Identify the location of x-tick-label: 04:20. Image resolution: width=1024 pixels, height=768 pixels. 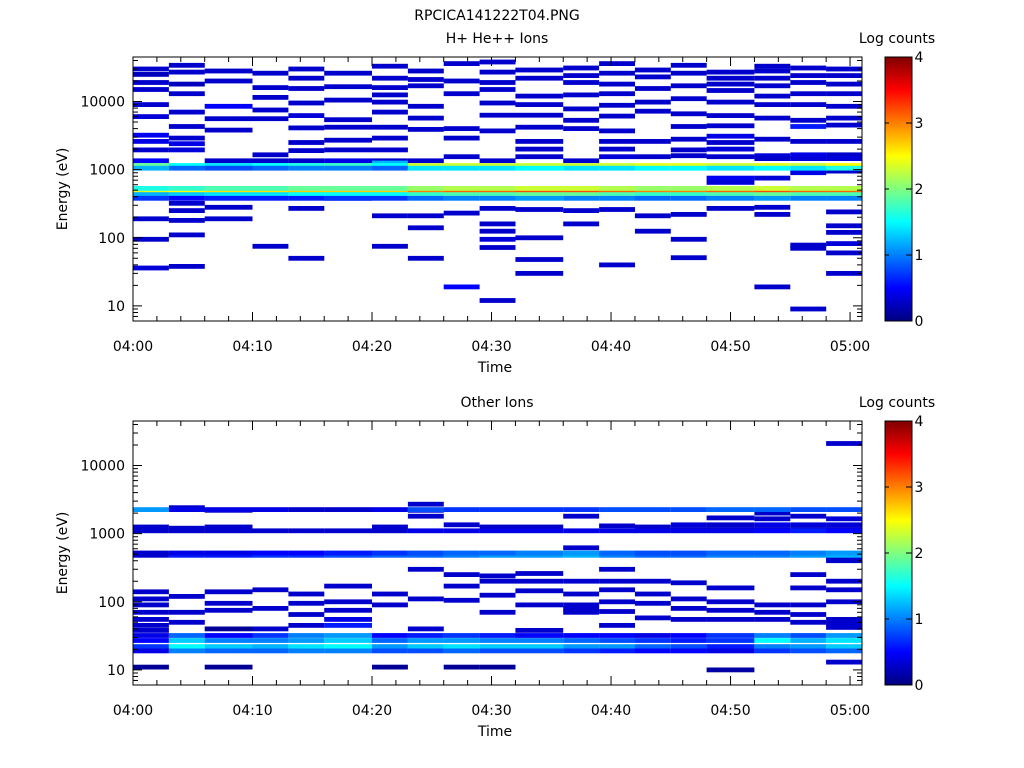
(372, 347).